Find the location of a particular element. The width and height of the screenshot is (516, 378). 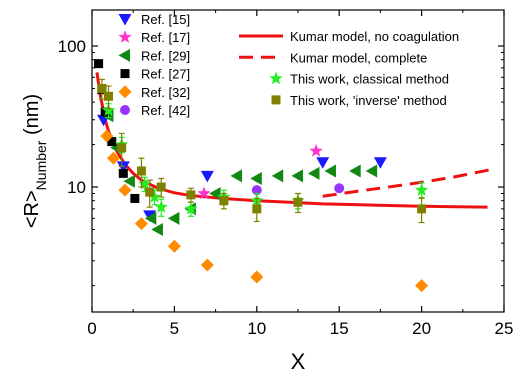

ref17-series is located at coordinates (260, 172).